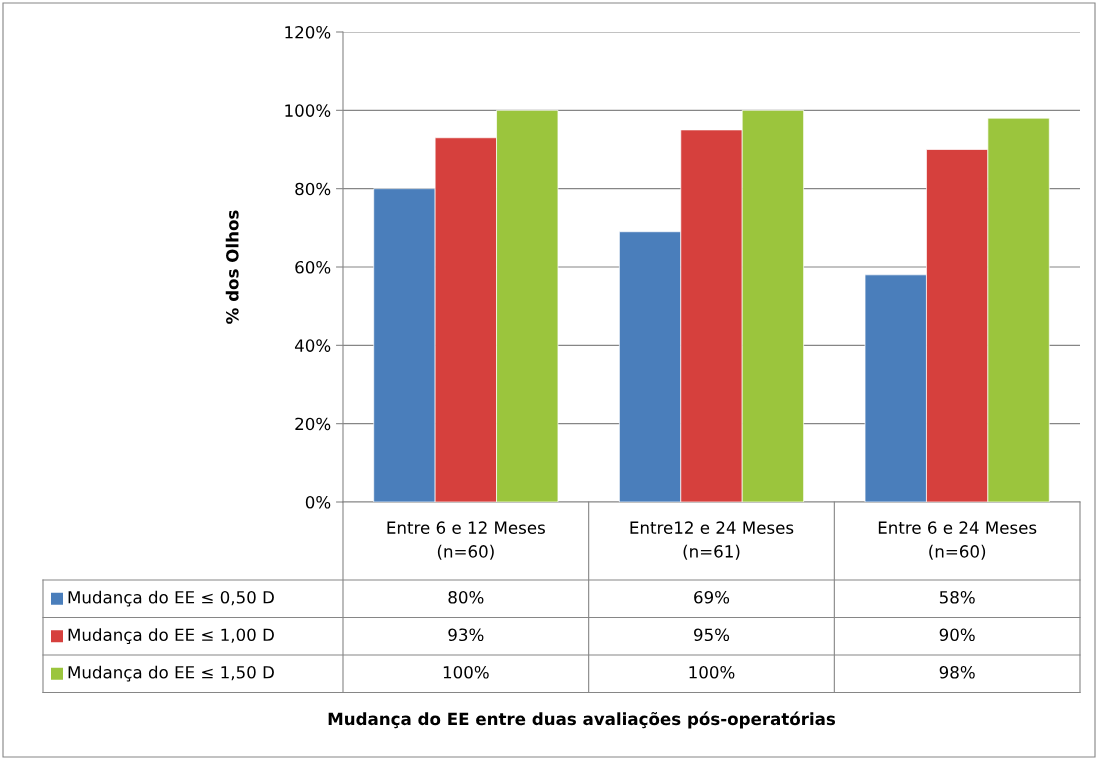 Image resolution: width=1098 pixels, height=760 pixels. Describe the element at coordinates (308, 110) in the screenshot. I see `y-tick-label: 100%` at that location.